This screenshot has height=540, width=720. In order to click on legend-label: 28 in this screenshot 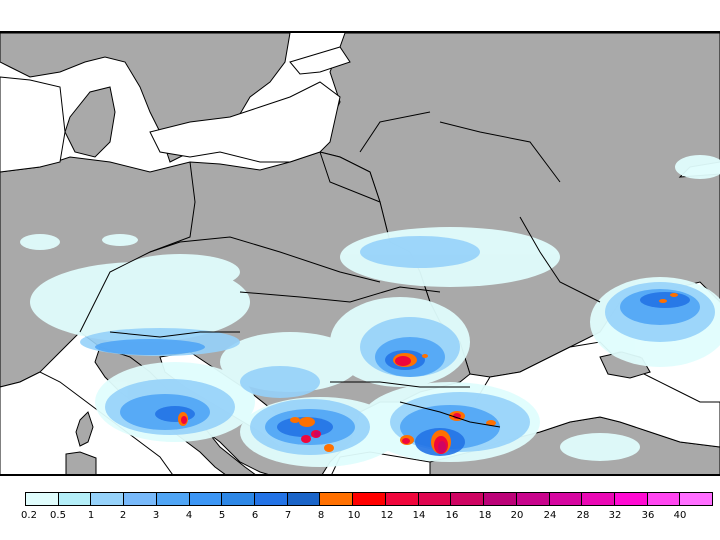, I will do `click(583, 515)`.